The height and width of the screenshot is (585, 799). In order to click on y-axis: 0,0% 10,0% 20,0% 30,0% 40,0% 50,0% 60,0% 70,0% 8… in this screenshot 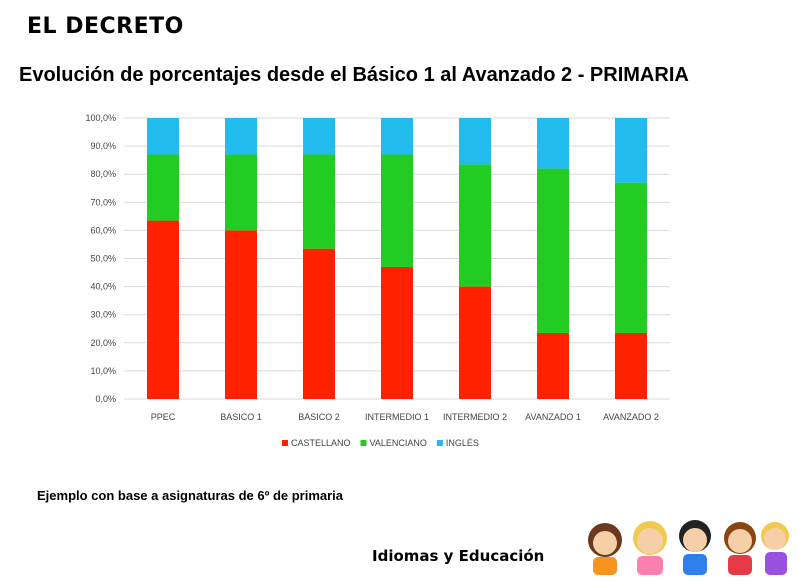, I will do `click(100, 258)`.